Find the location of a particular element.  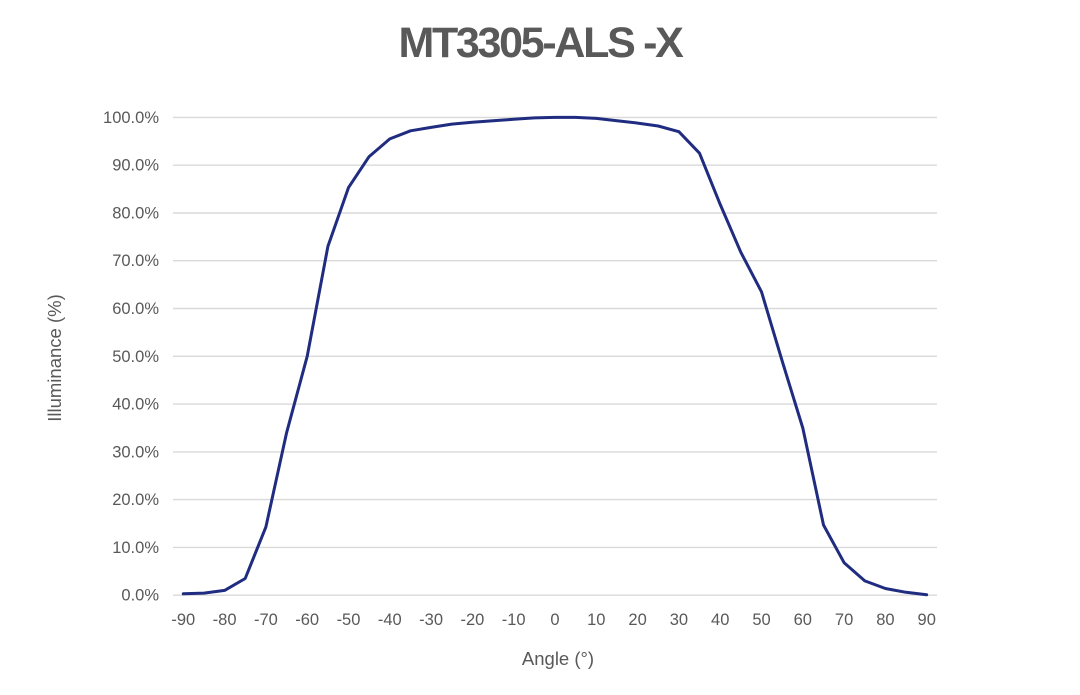

svg-text: -60 is located at coordinates (307, 620).